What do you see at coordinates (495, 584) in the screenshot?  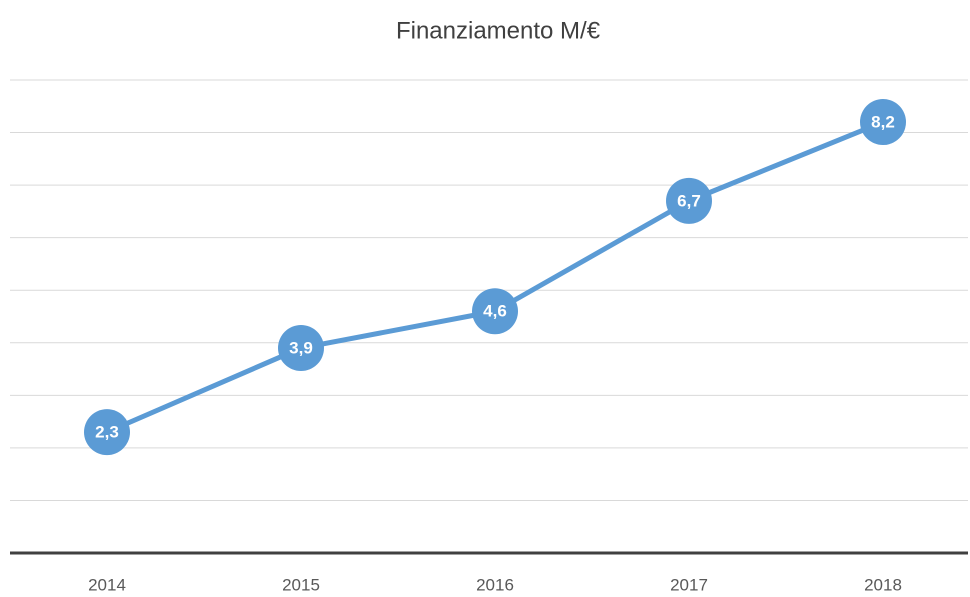 I see `x-tick-label: 2016` at bounding box center [495, 584].